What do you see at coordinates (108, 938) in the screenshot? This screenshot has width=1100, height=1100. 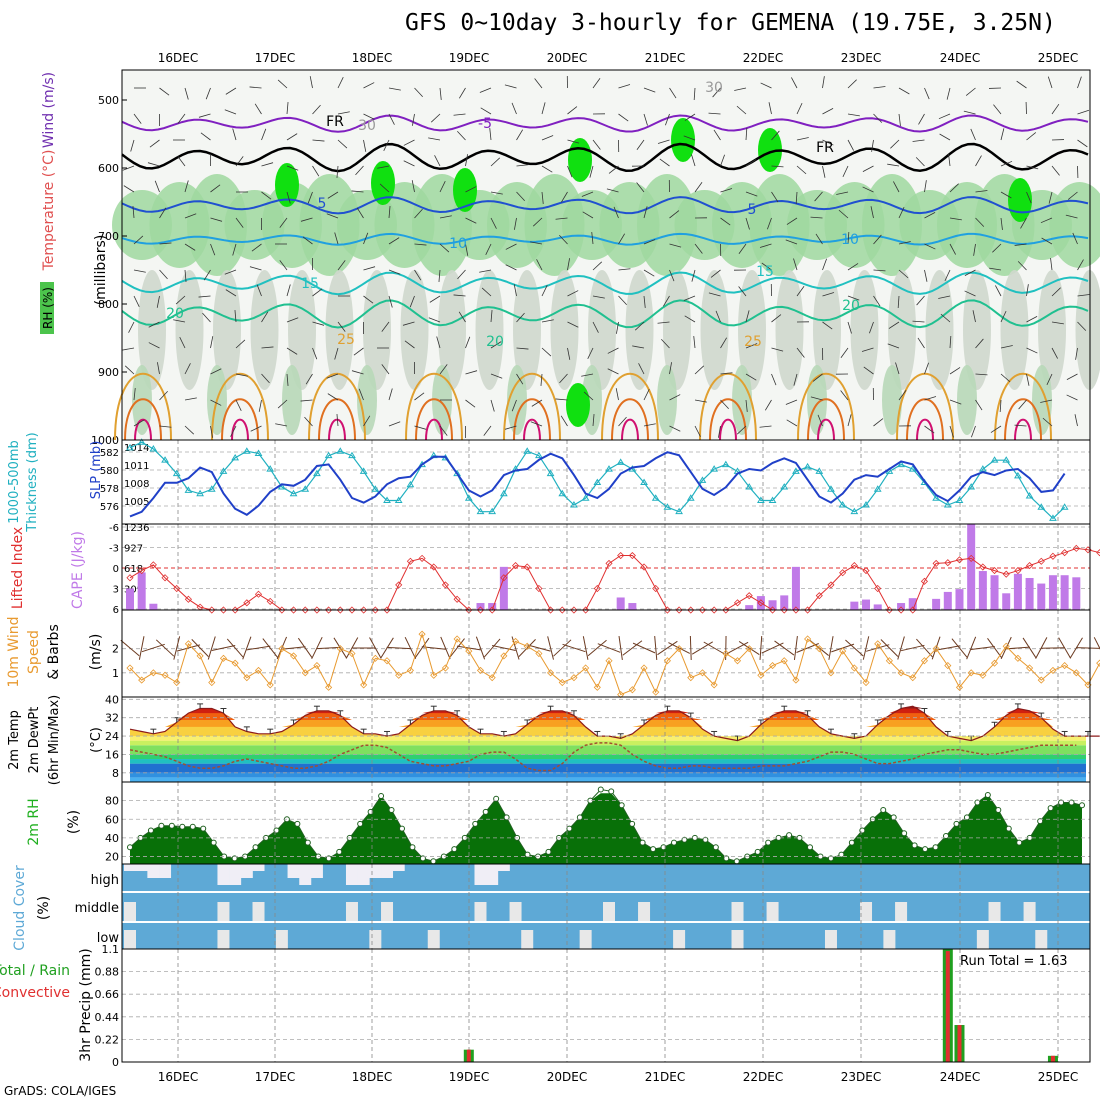 I see `cloud-level-label: low` at bounding box center [108, 938].